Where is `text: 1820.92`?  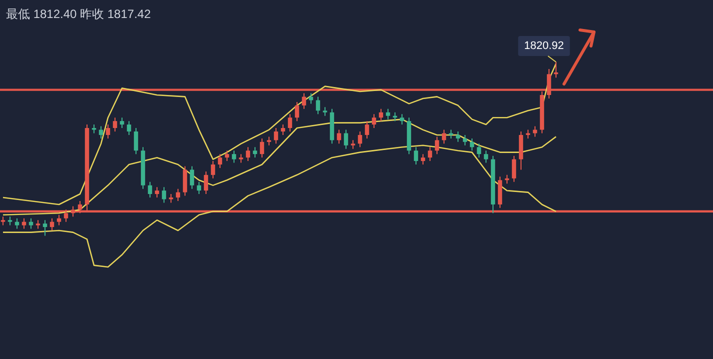
text: 1820.92 is located at coordinates (544, 46).